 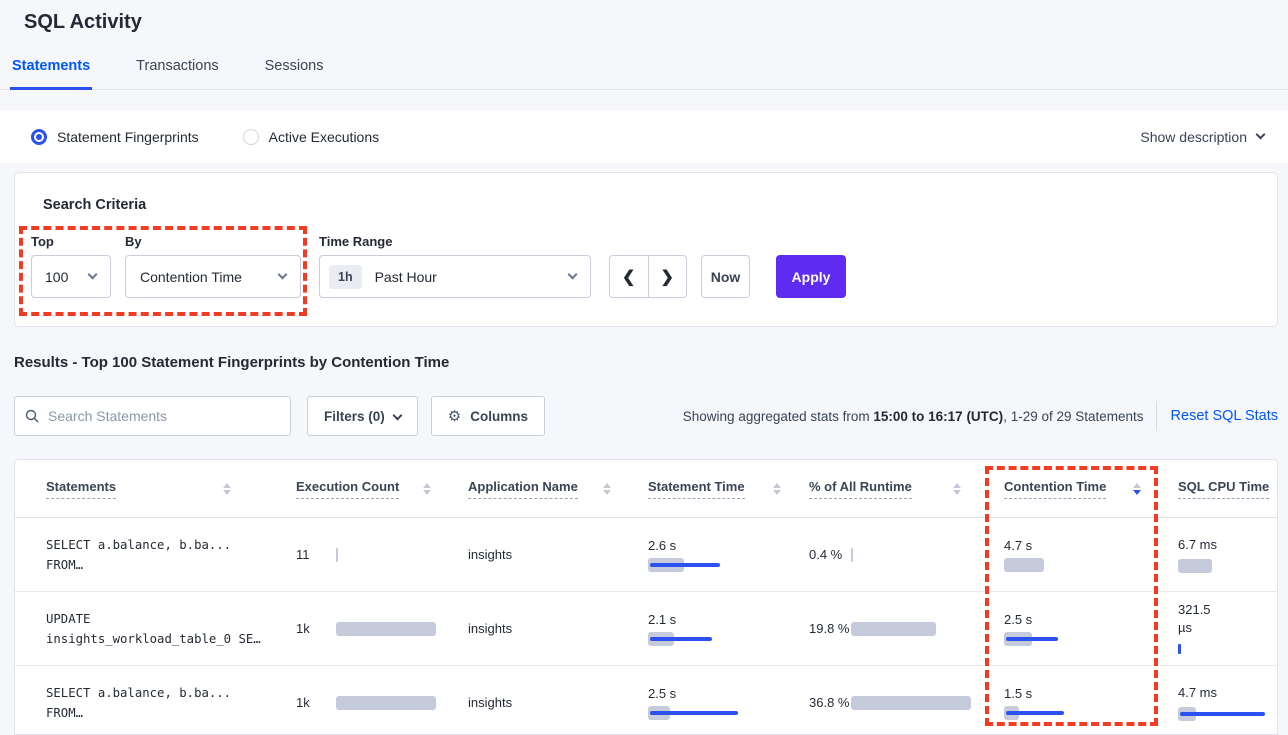 I want to click on by-select-value: Contention Time, so click(x=191, y=276).